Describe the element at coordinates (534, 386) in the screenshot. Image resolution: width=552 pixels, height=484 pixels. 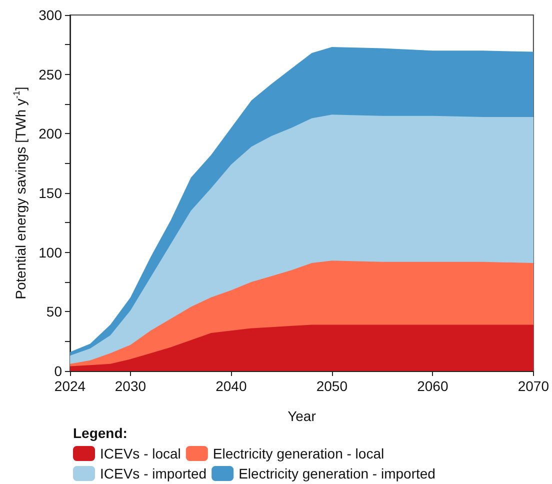
I see `x-tick-label: 2070` at that location.